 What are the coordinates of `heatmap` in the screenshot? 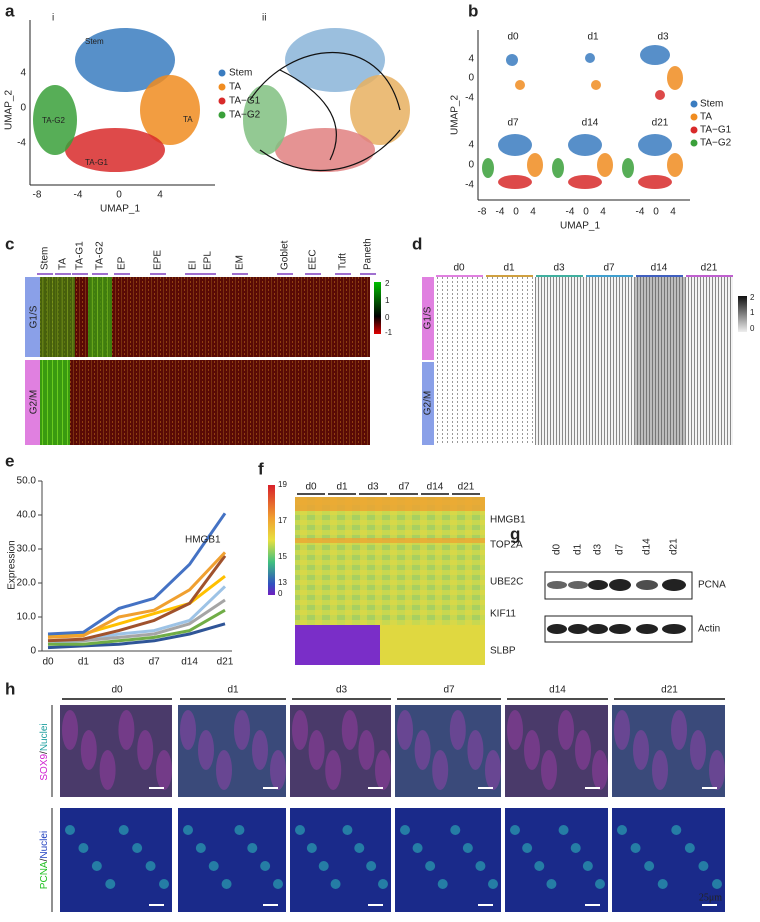 It's located at (485, 361).